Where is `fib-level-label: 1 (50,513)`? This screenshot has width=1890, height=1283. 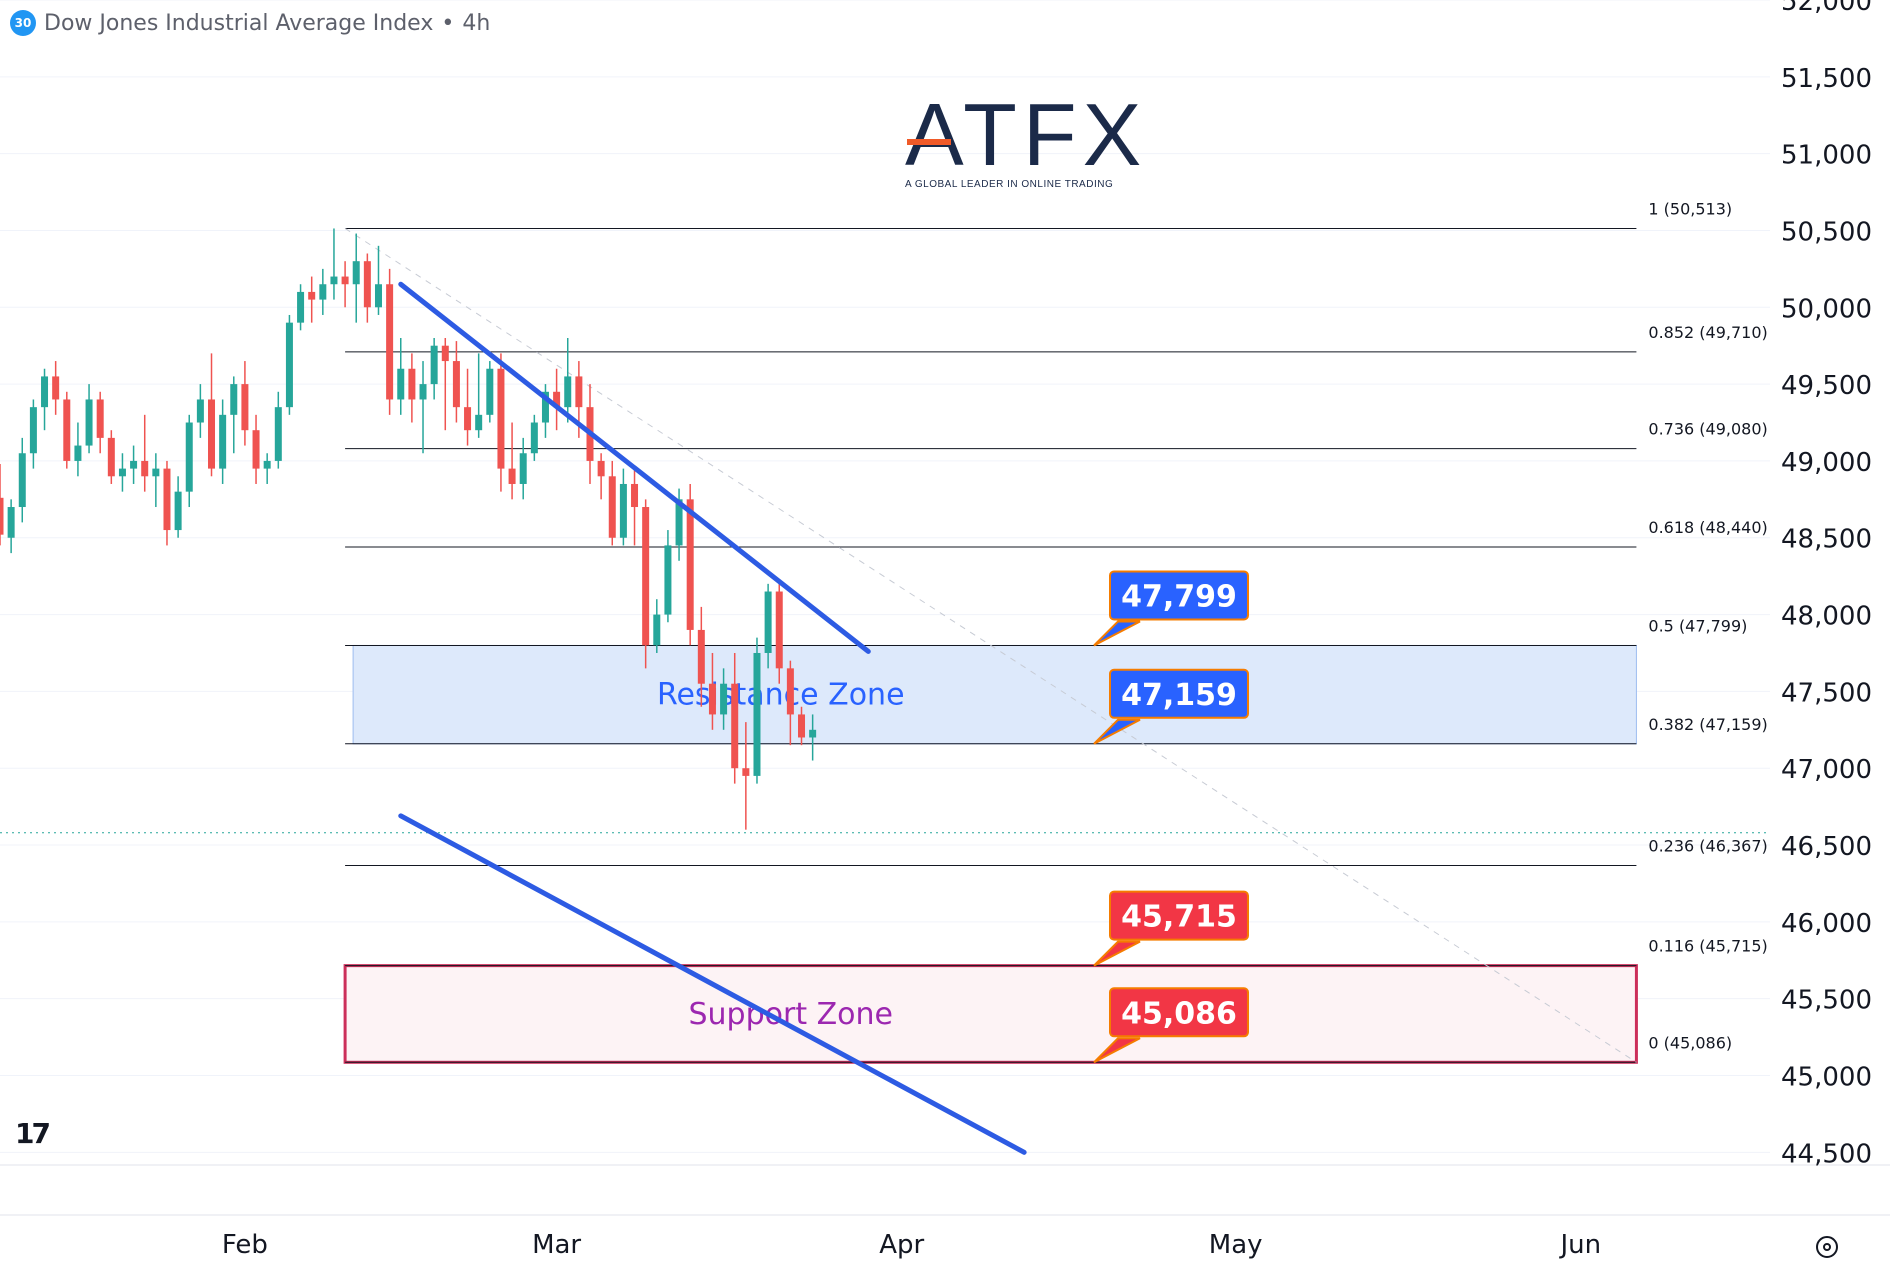
fib-level-label: 1 (50,513) is located at coordinates (1690, 208).